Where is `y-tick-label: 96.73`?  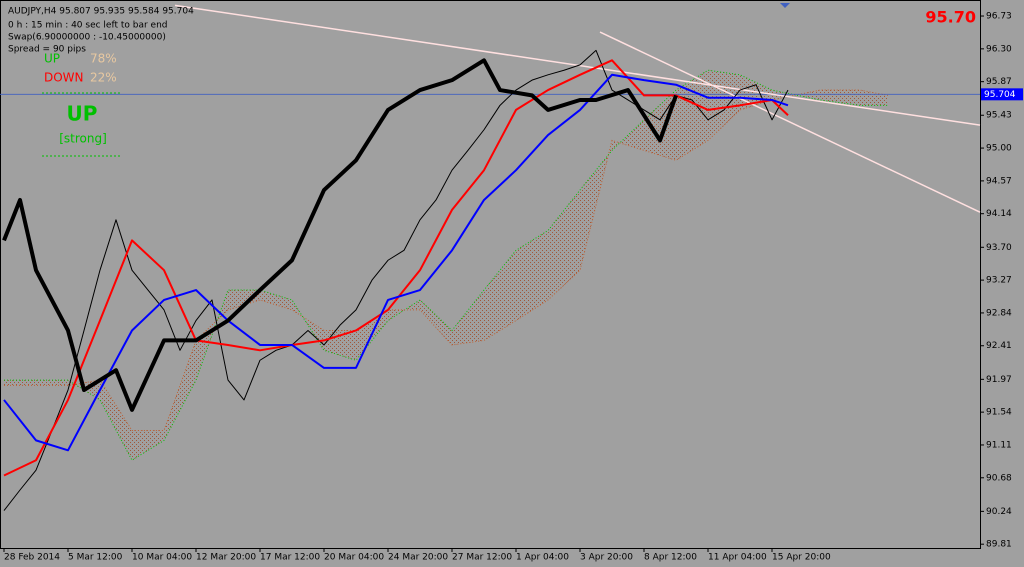 y-tick-label: 96.73 is located at coordinates (999, 17).